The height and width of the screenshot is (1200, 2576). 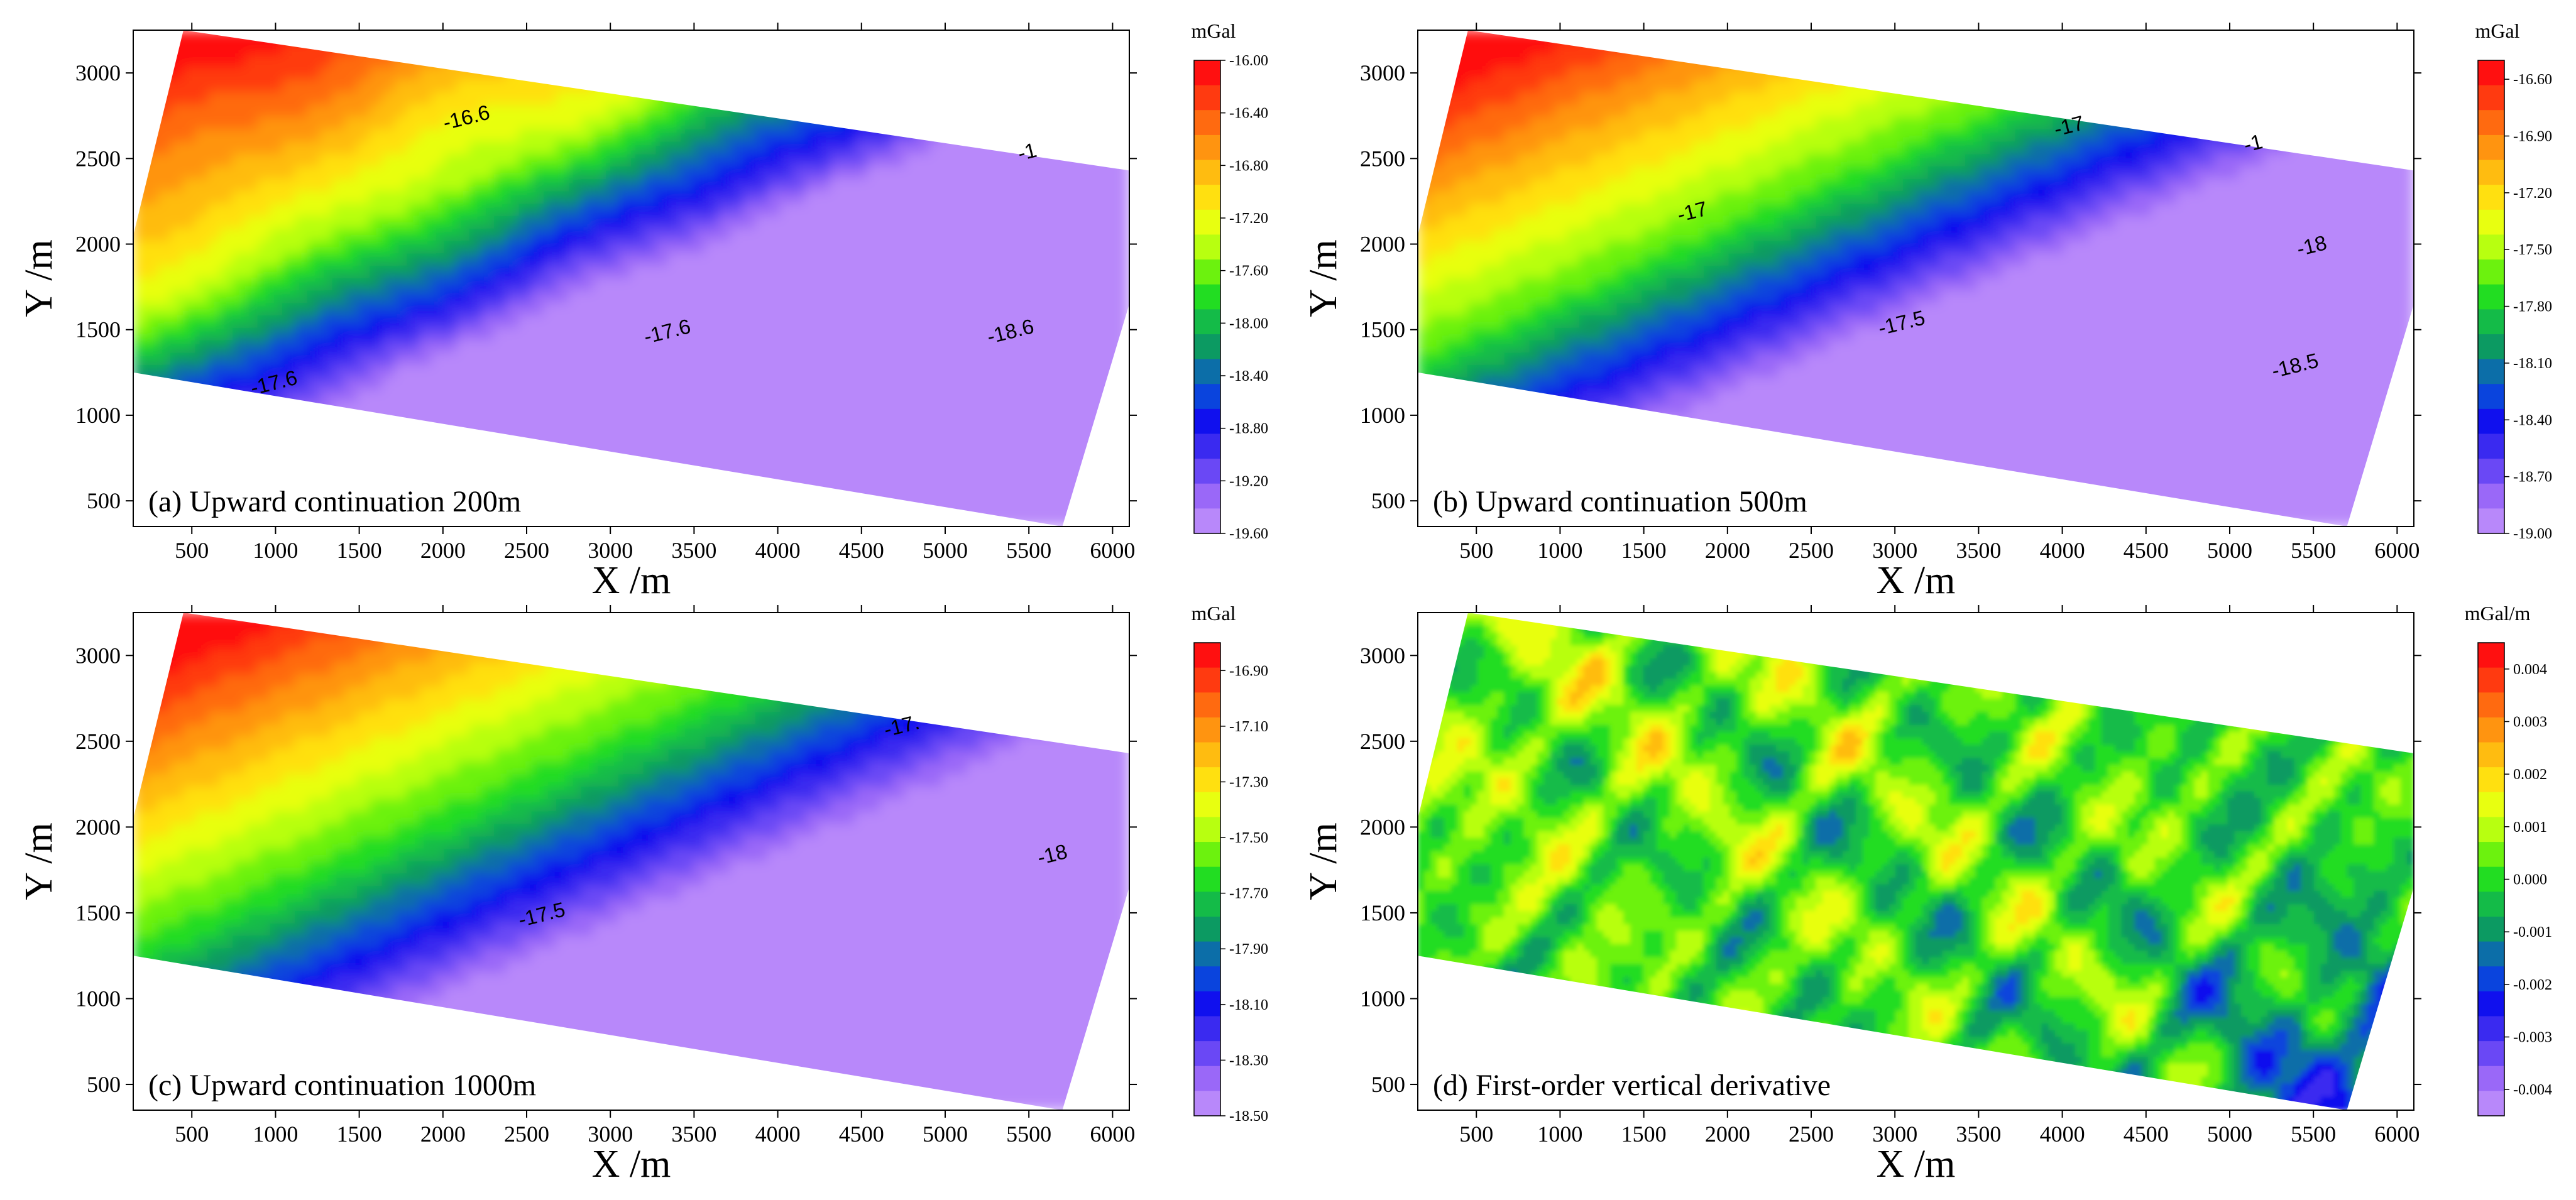 What do you see at coordinates (1560, 1134) in the screenshot?
I see `x-tick-label: 1000` at bounding box center [1560, 1134].